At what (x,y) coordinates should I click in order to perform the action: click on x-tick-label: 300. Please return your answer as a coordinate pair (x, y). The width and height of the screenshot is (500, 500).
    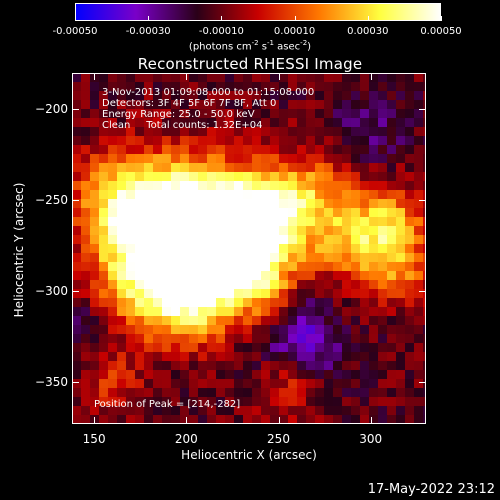
    Looking at the image, I should click on (371, 439).